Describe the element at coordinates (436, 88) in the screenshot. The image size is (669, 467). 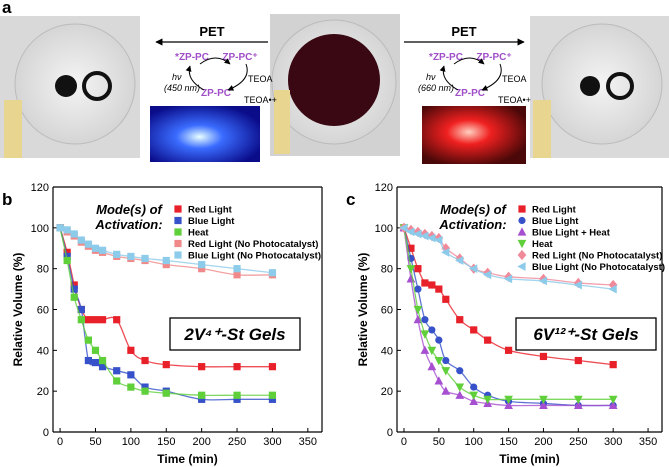
I see `light: (660 nm)` at that location.